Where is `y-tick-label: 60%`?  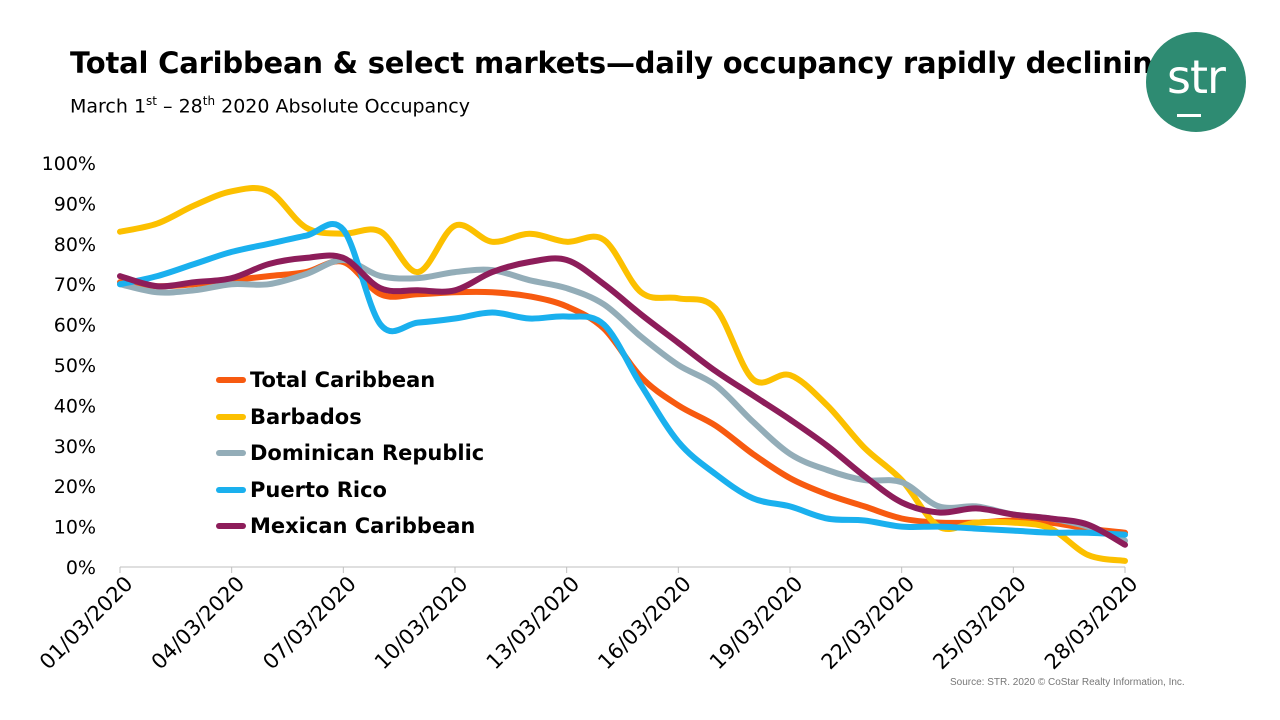
y-tick-label: 60% is located at coordinates (75, 326).